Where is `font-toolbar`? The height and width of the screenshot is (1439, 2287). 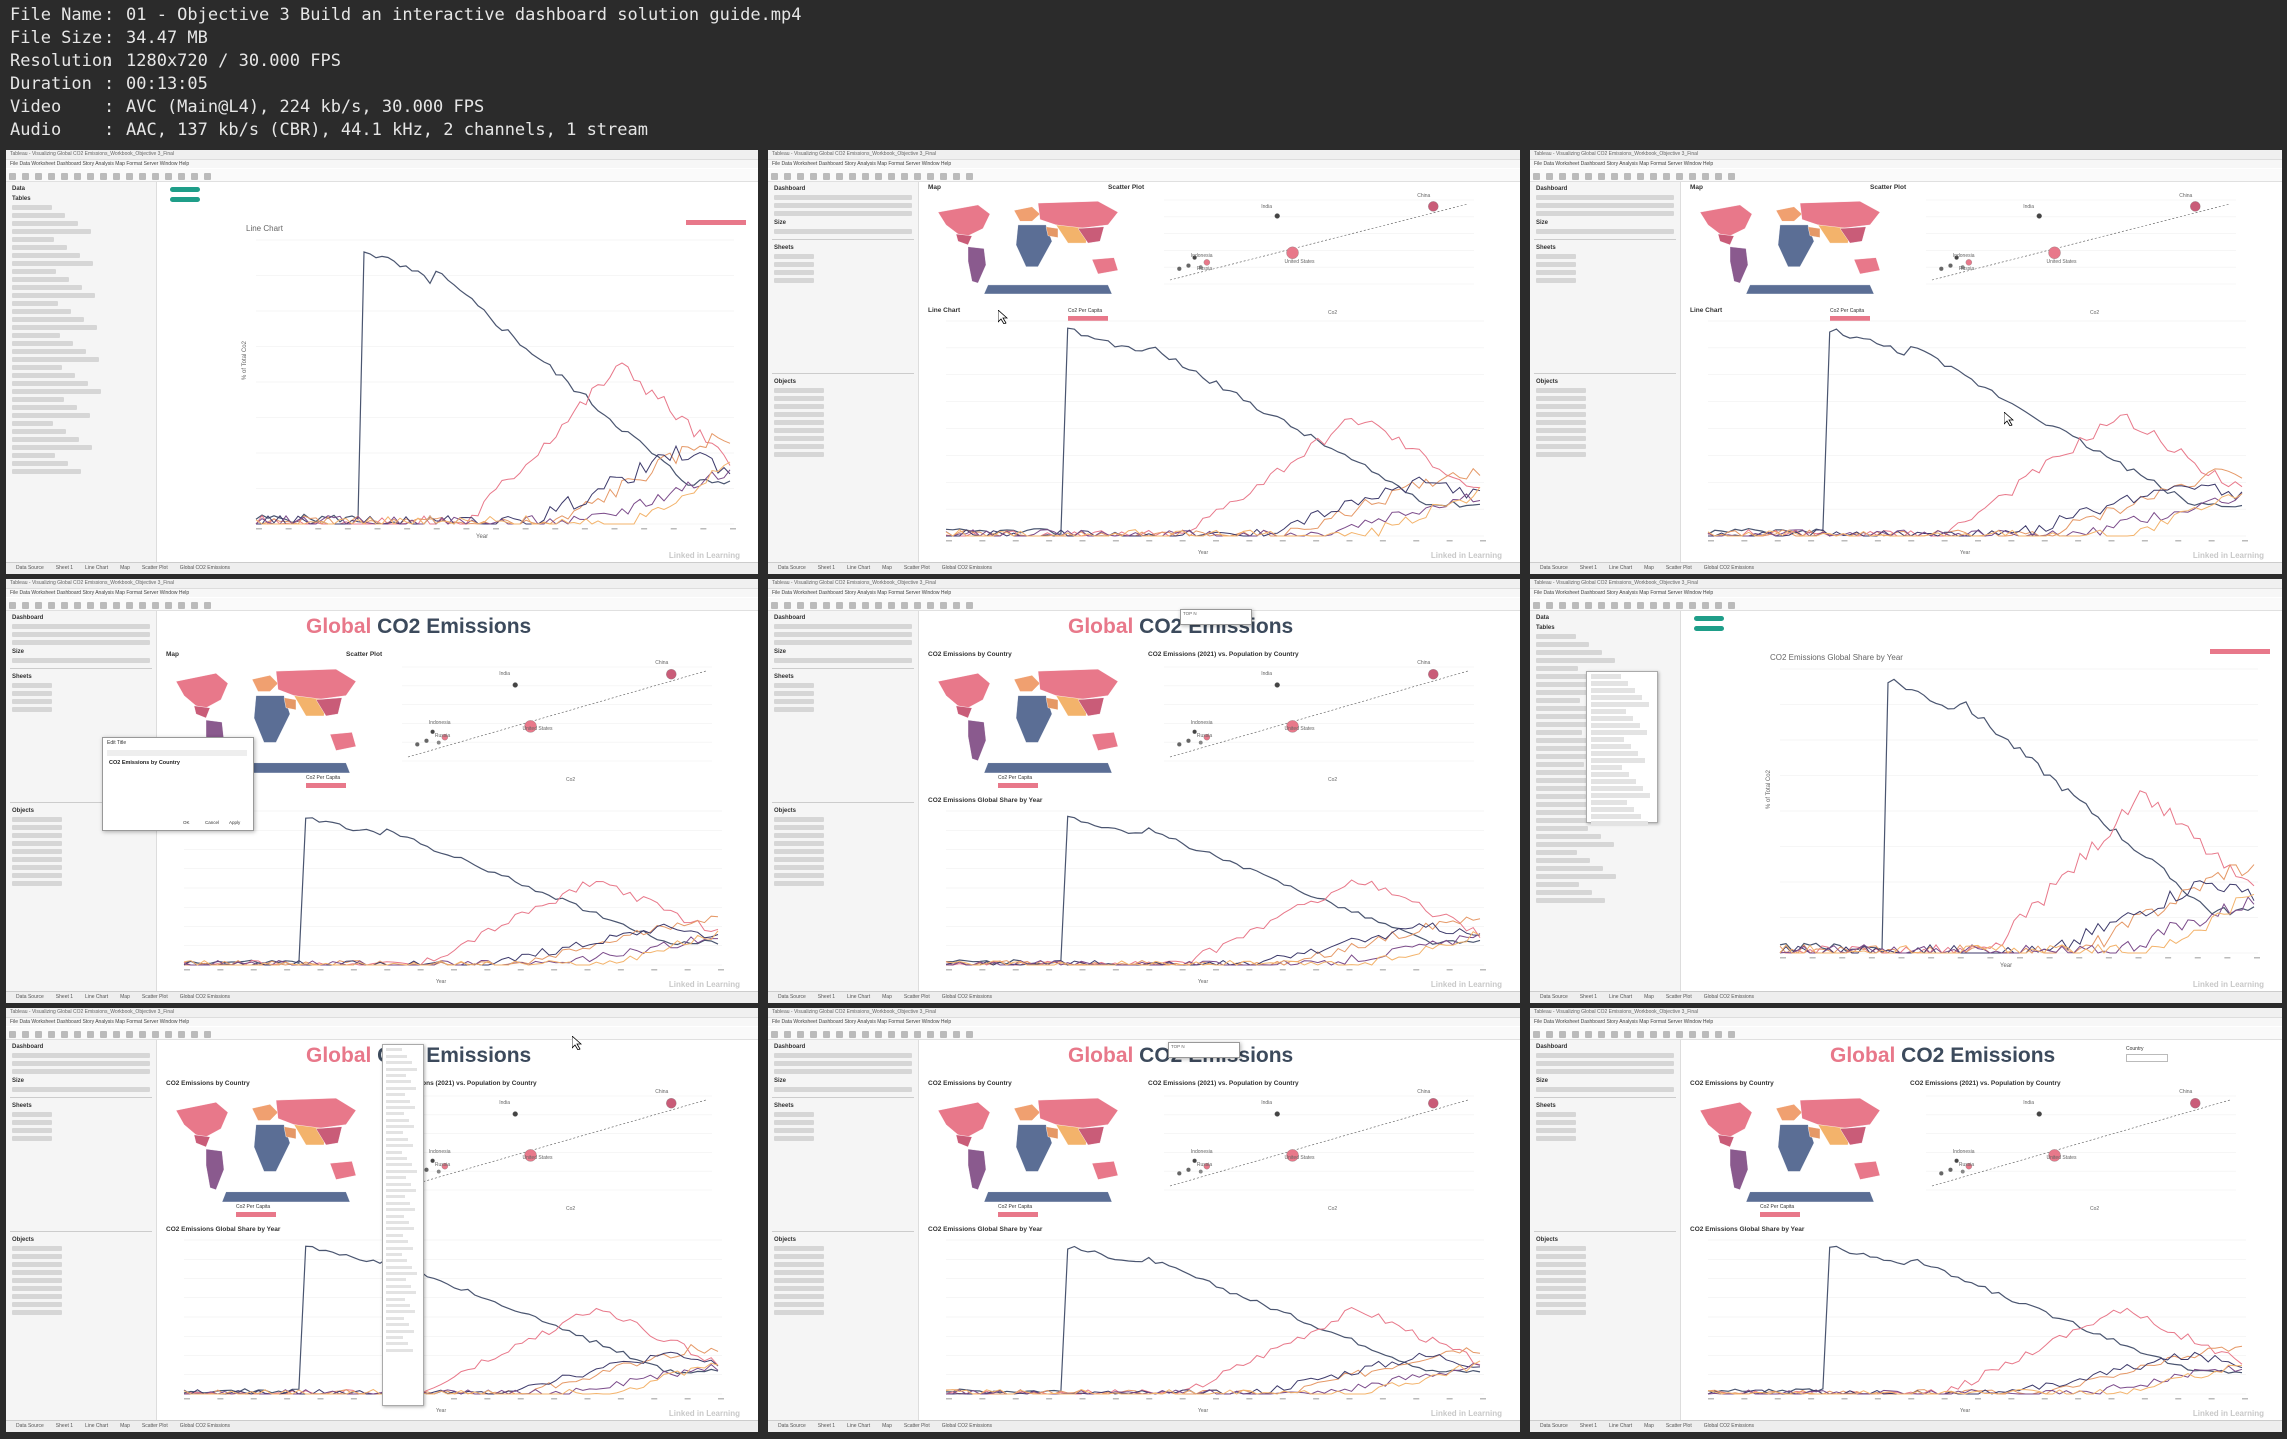
font-toolbar is located at coordinates (177, 753).